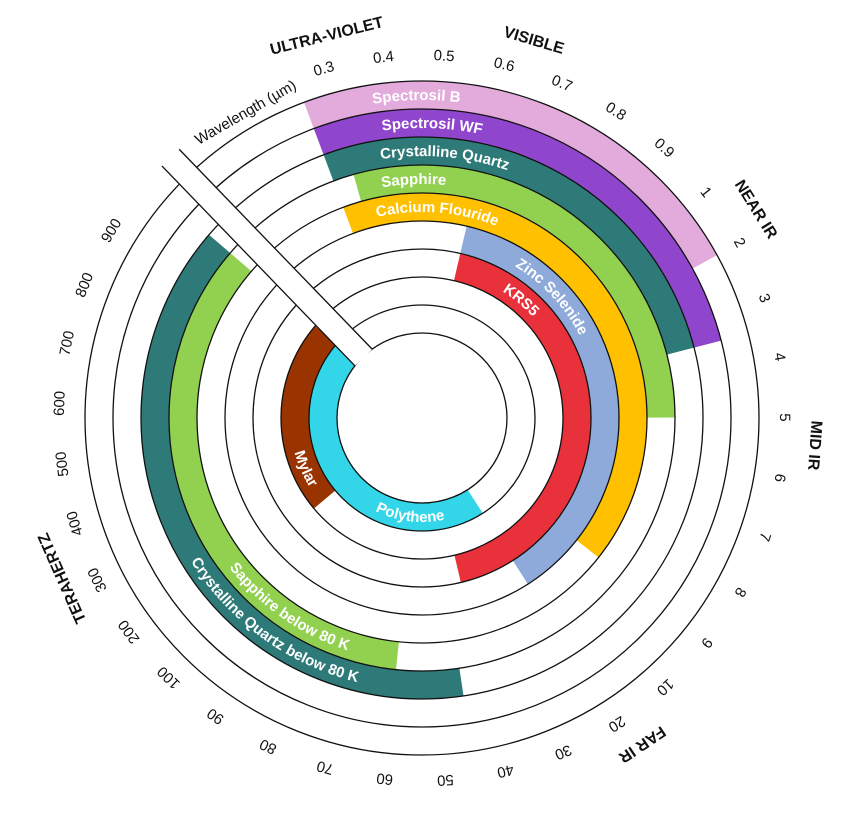 Image resolution: width=844 pixels, height=834 pixels. What do you see at coordinates (60, 404) in the screenshot?
I see `tick-label: 600` at bounding box center [60, 404].